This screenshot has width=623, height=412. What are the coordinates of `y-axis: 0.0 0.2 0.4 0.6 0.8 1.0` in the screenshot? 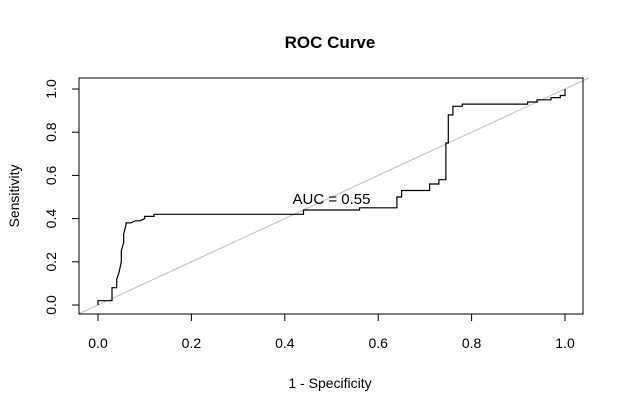 It's located at (61, 197).